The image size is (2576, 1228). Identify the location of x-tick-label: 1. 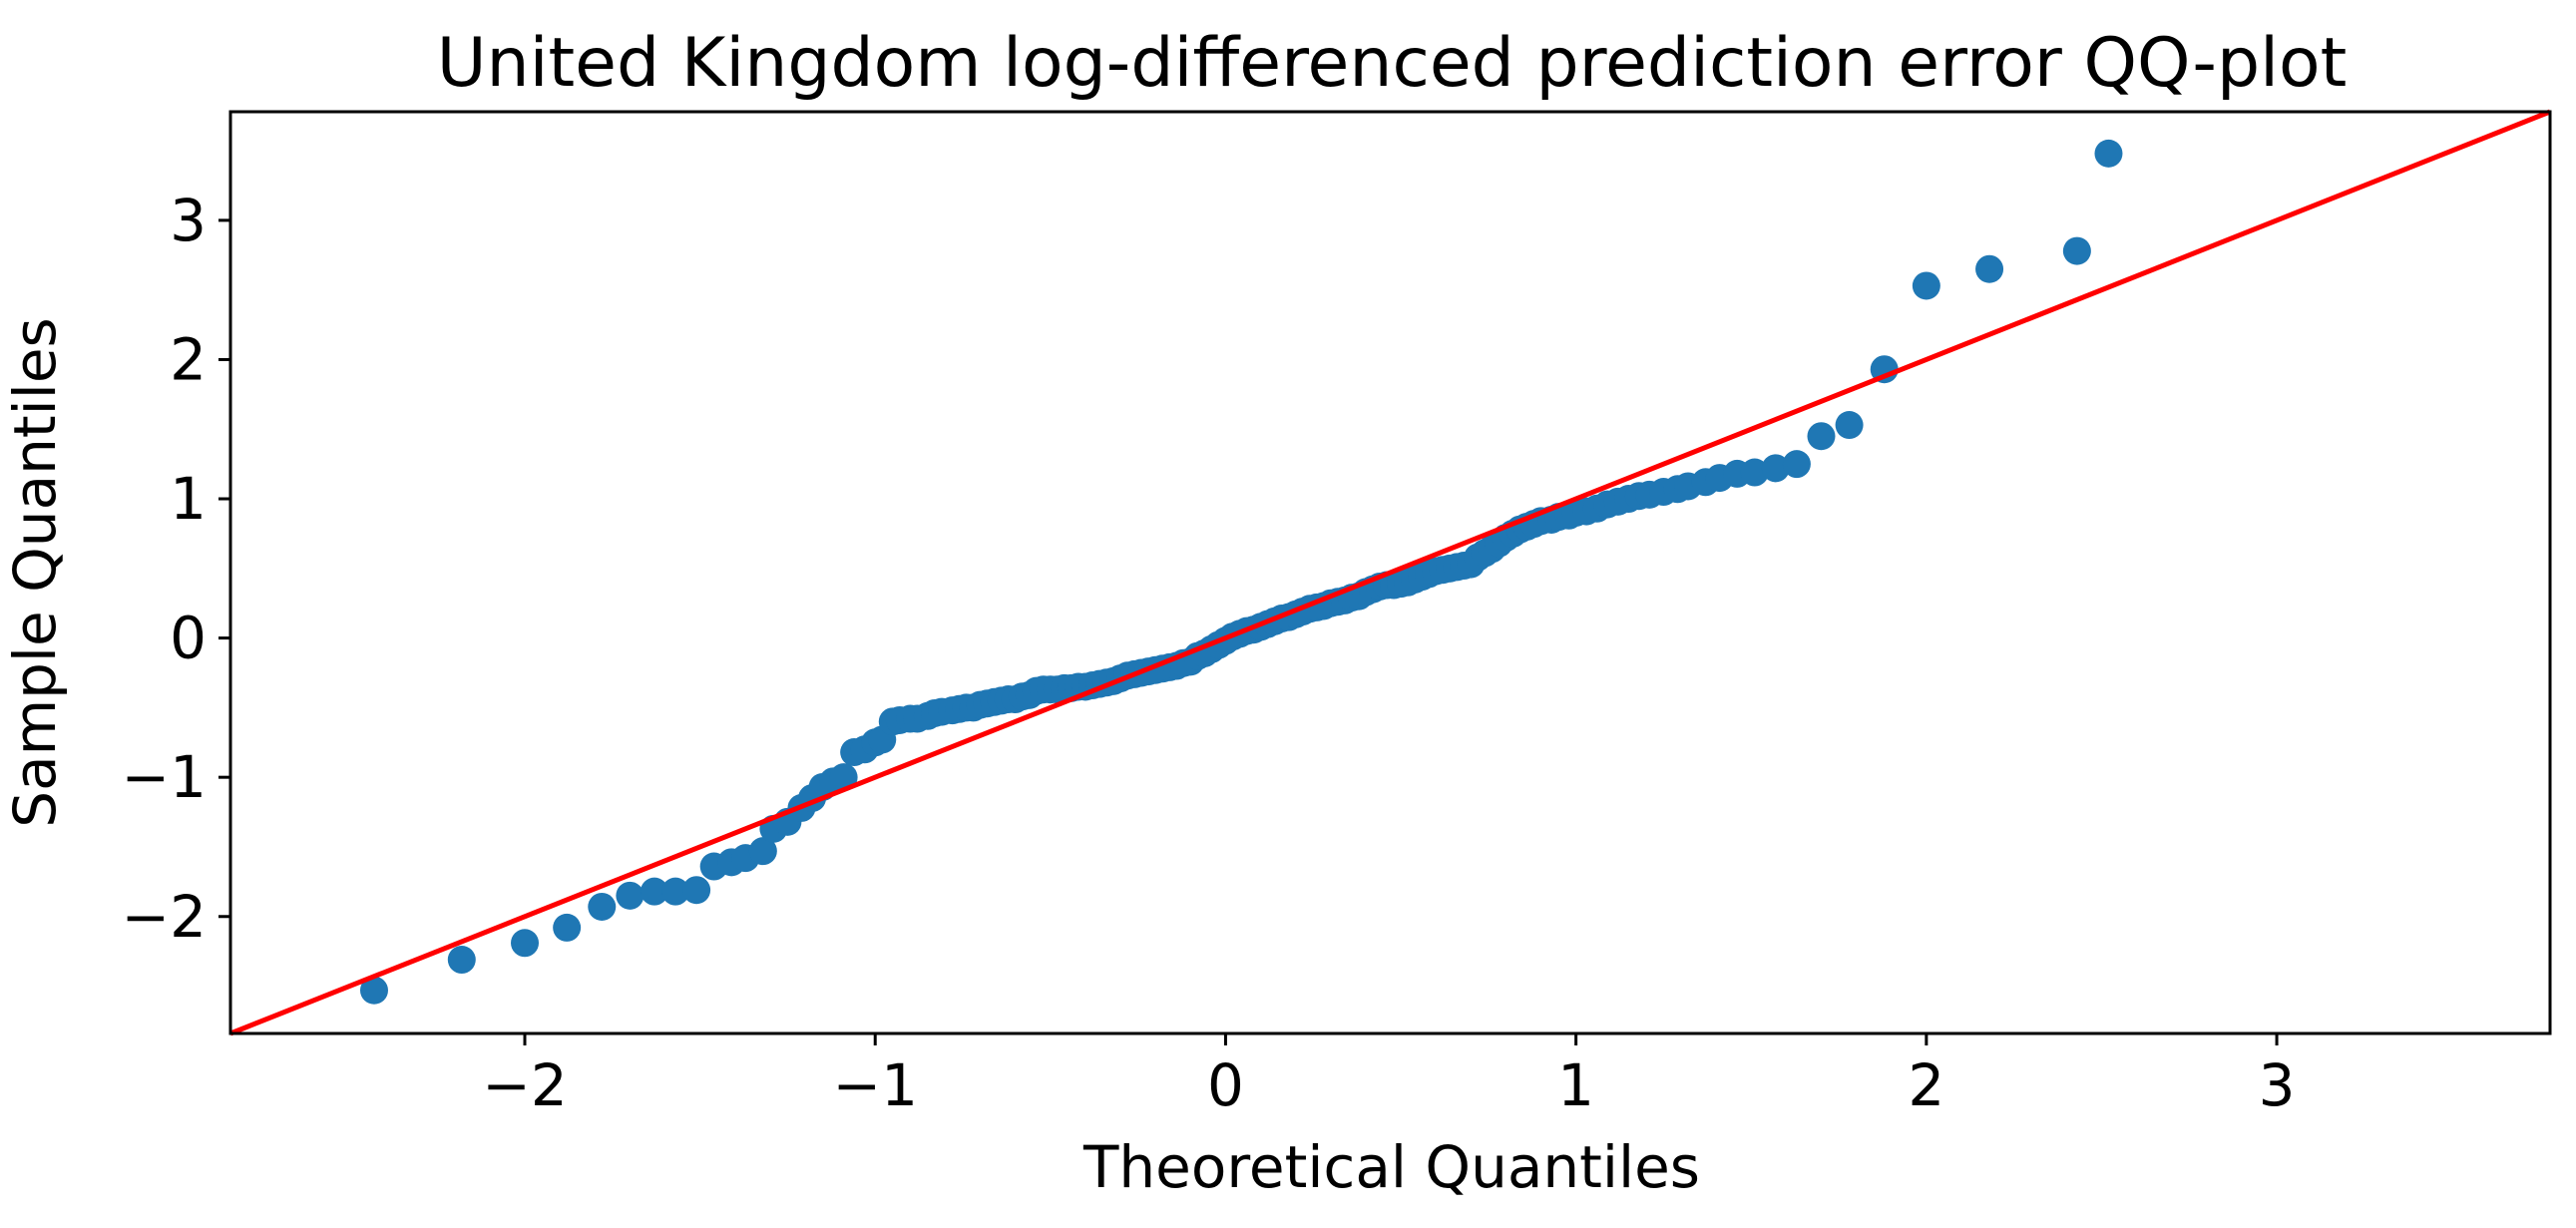
(1575, 1085).